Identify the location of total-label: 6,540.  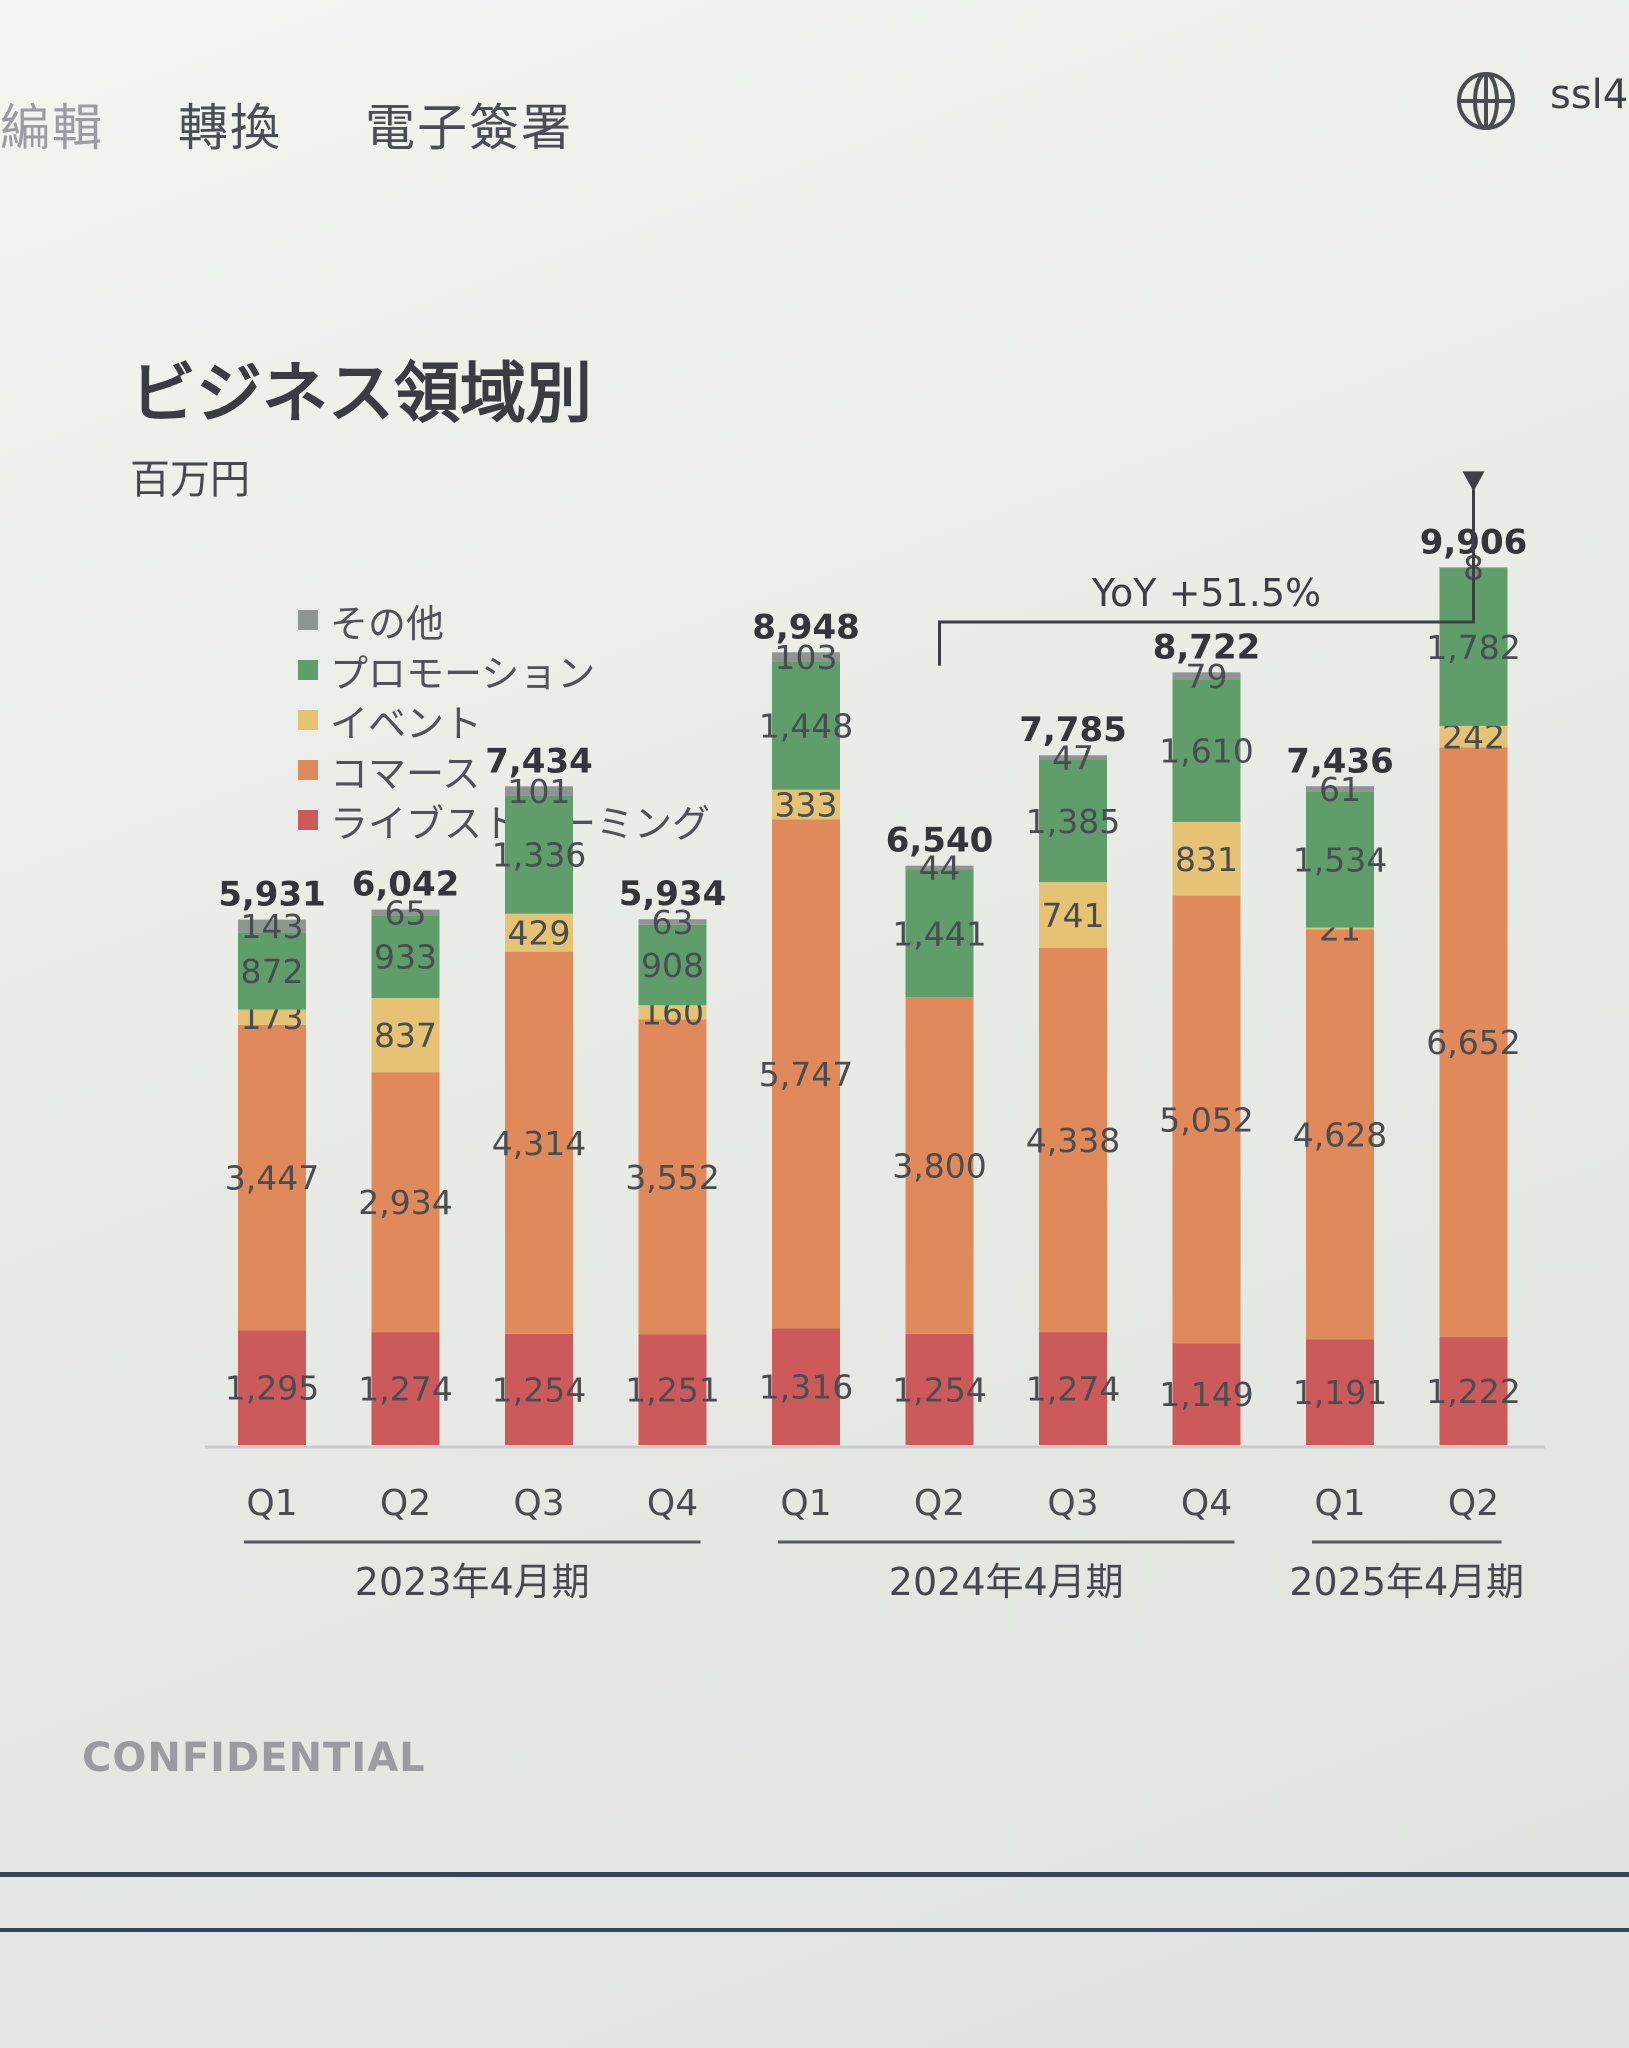
(940, 841).